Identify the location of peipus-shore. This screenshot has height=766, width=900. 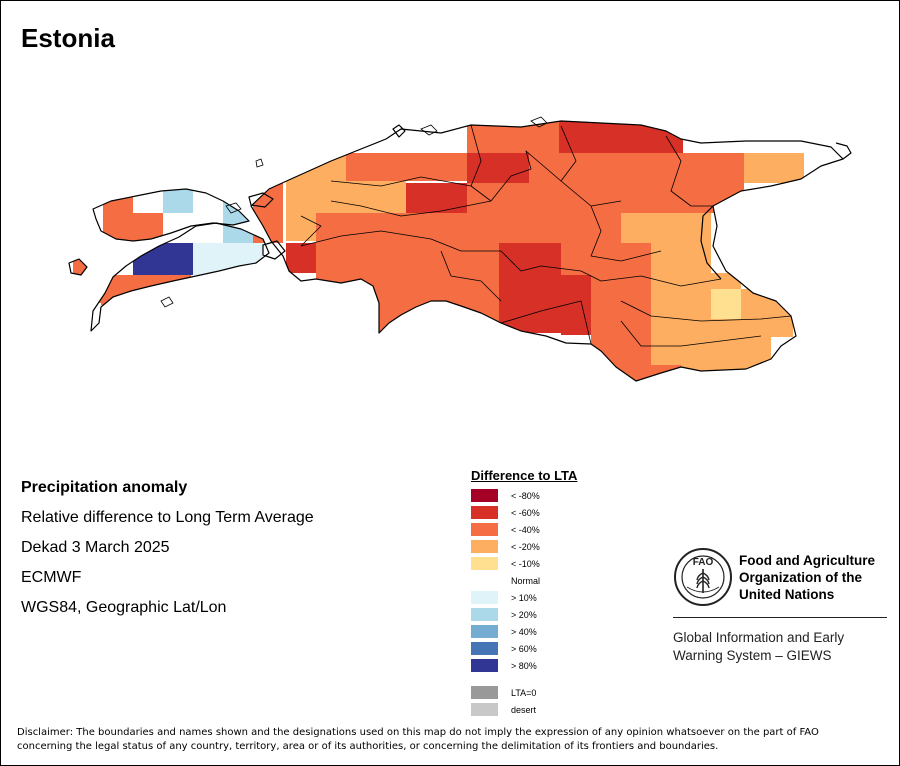
(711, 242).